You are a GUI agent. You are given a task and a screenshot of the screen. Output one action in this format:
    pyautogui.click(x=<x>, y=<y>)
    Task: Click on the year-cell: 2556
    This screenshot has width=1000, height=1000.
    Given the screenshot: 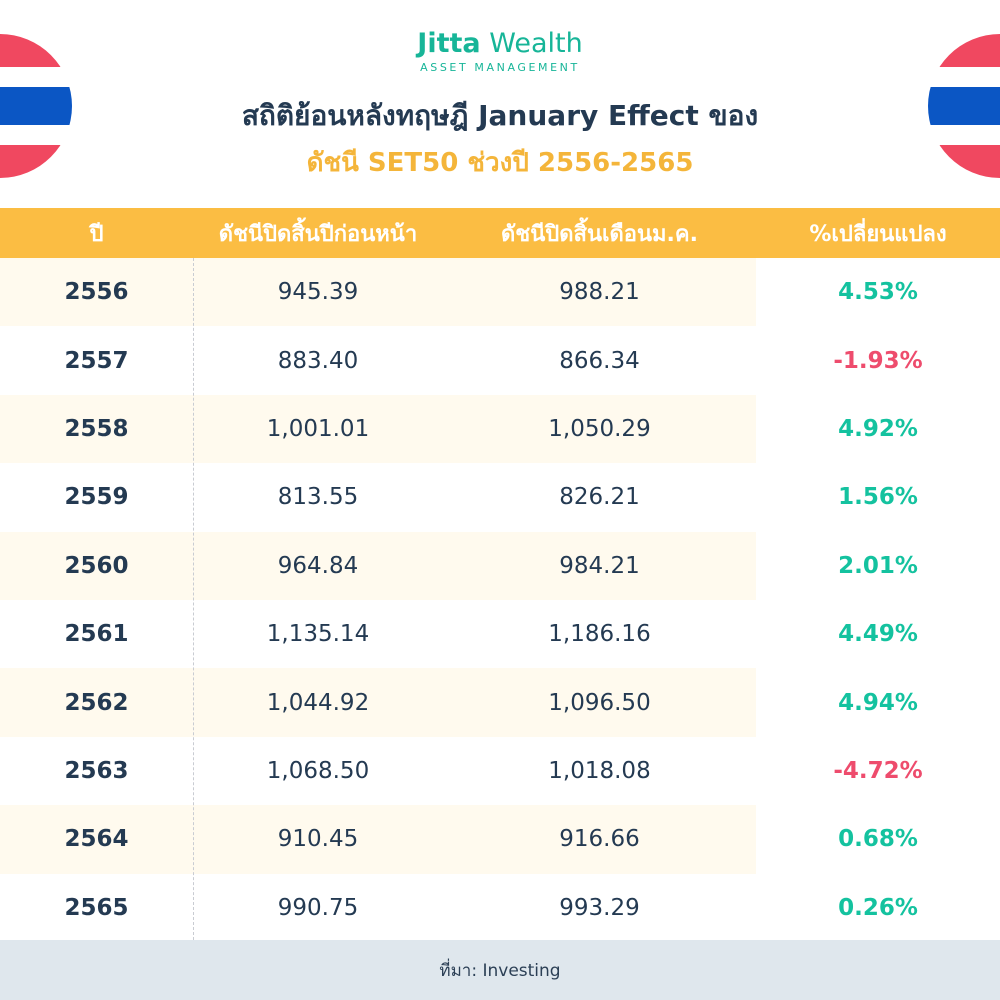 What is the action you would take?
    pyautogui.click(x=96, y=292)
    